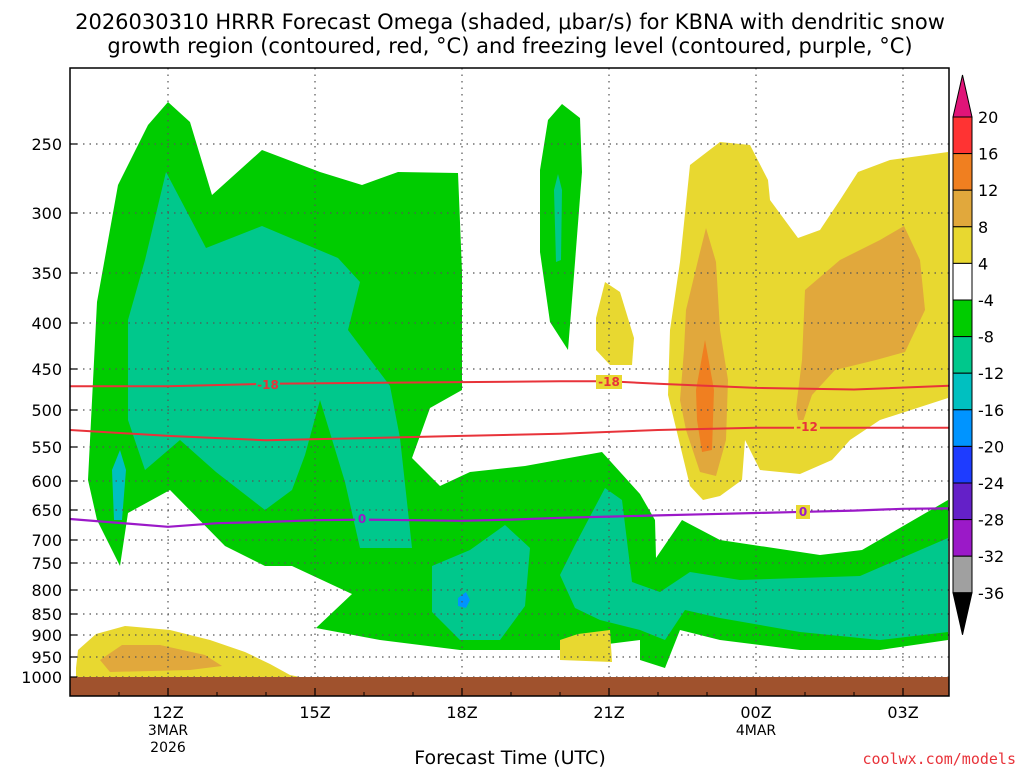 The width and height of the screenshot is (1024, 768). Describe the element at coordinates (46, 590) in the screenshot. I see `y-tick-label: 800` at that location.